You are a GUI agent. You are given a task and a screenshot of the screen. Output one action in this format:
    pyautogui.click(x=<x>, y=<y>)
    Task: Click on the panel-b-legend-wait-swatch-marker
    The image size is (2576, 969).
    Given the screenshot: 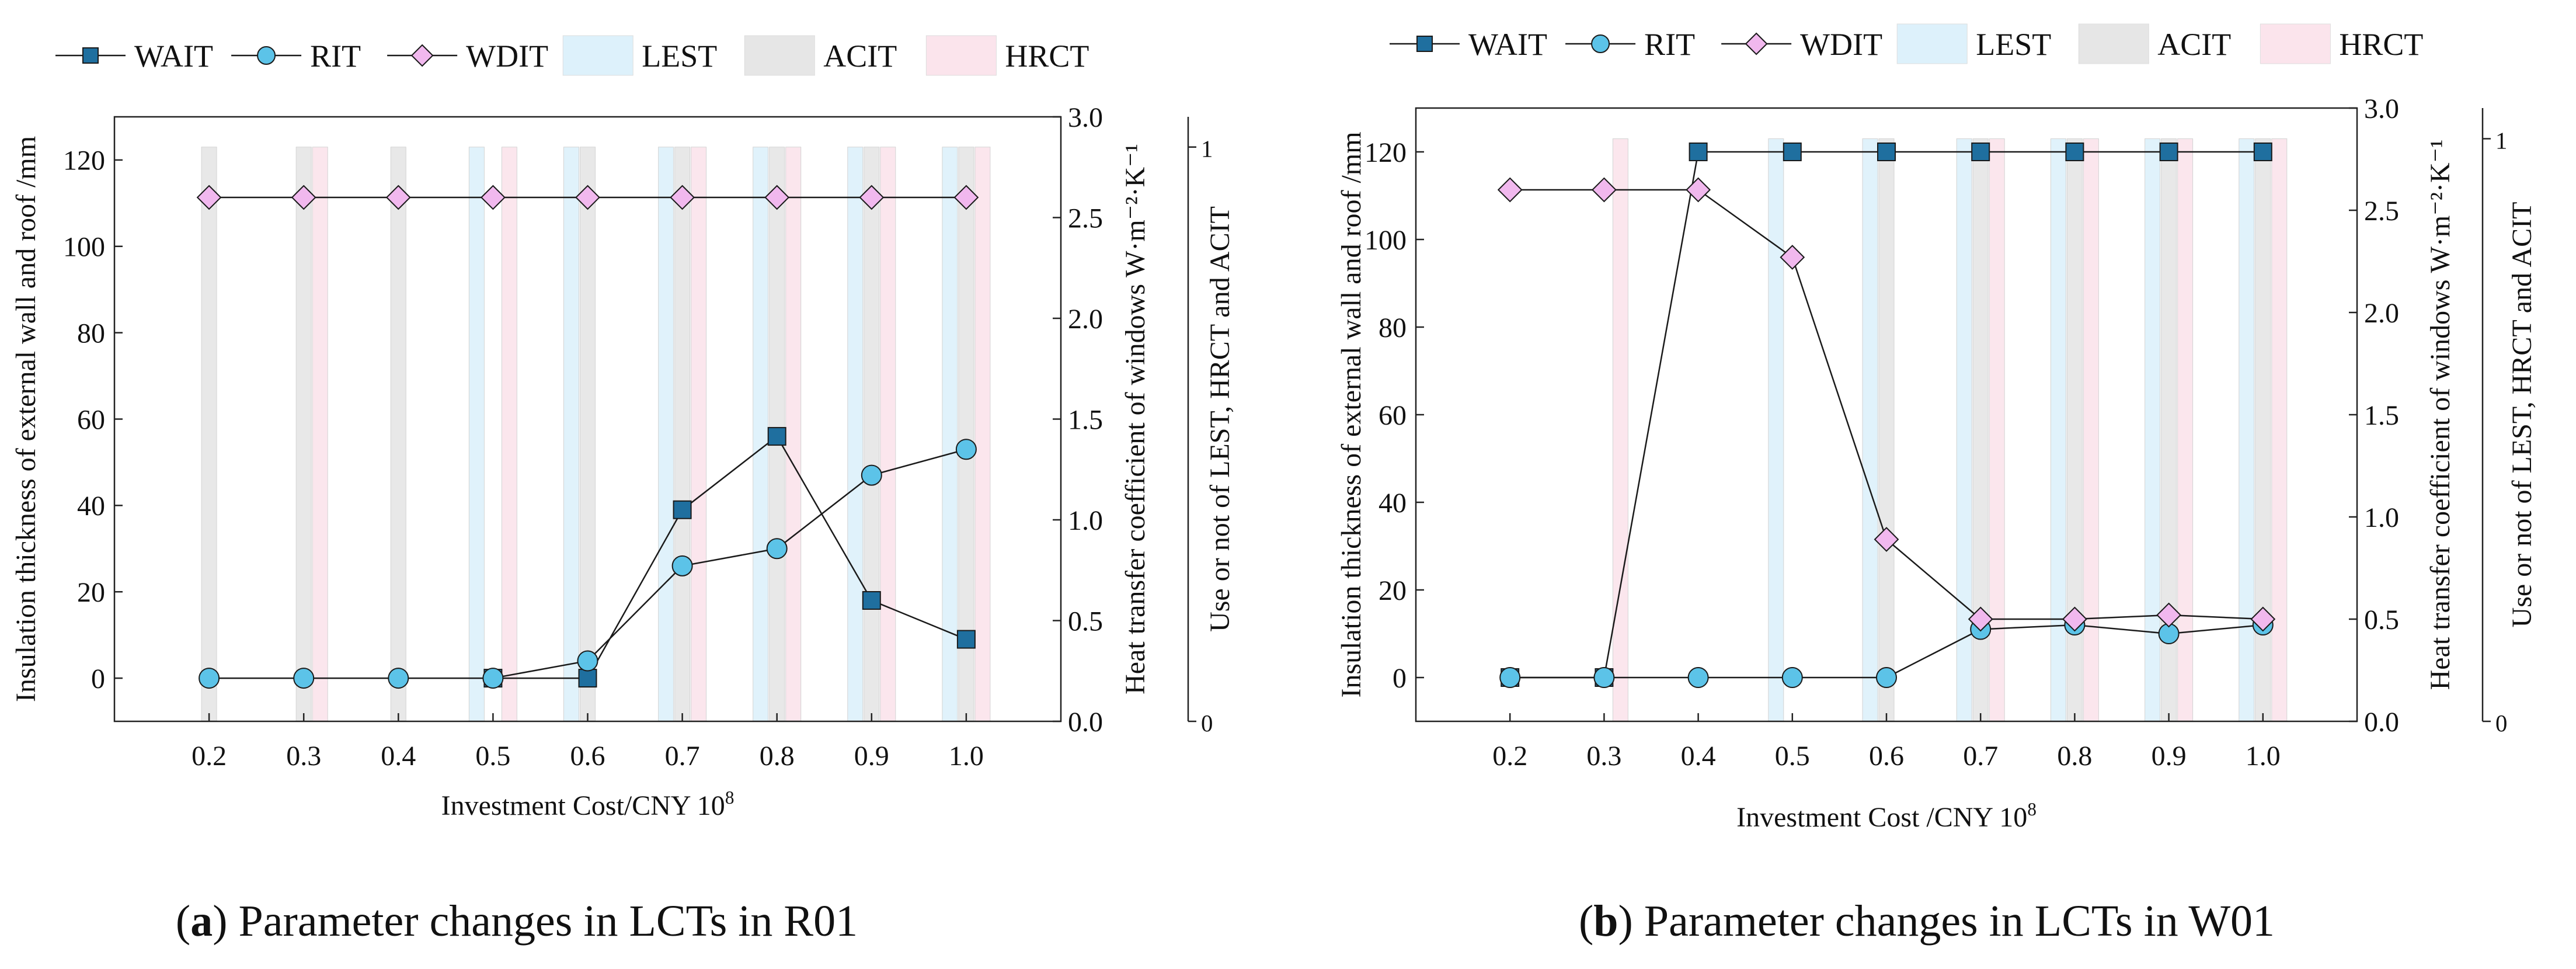 What is the action you would take?
    pyautogui.click(x=1424, y=44)
    